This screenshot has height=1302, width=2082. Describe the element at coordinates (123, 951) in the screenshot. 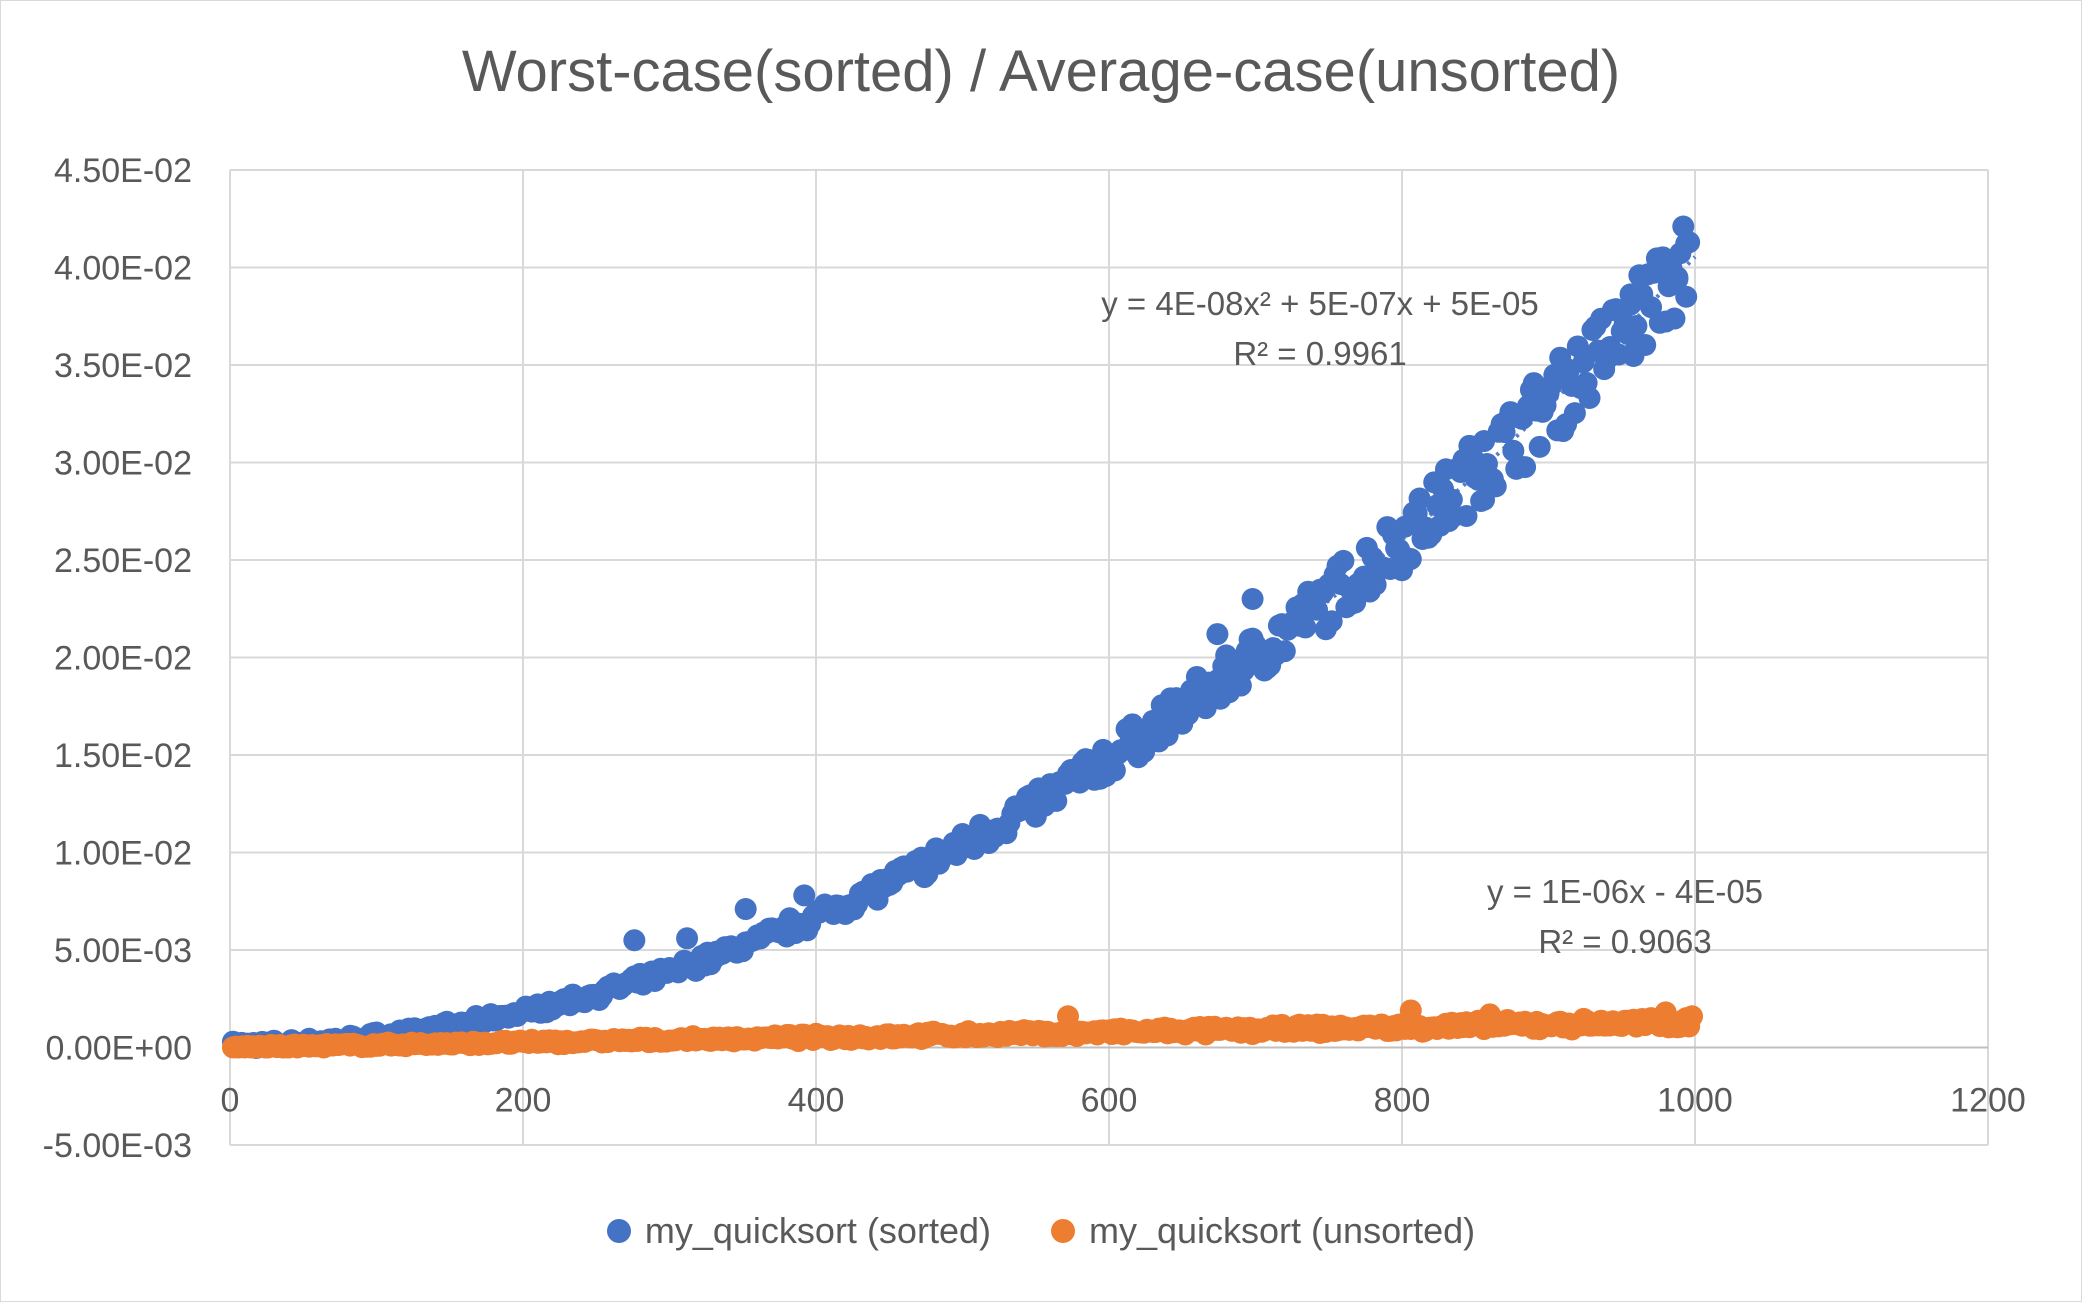

I see `y-tick-label: 5.00E-03` at that location.